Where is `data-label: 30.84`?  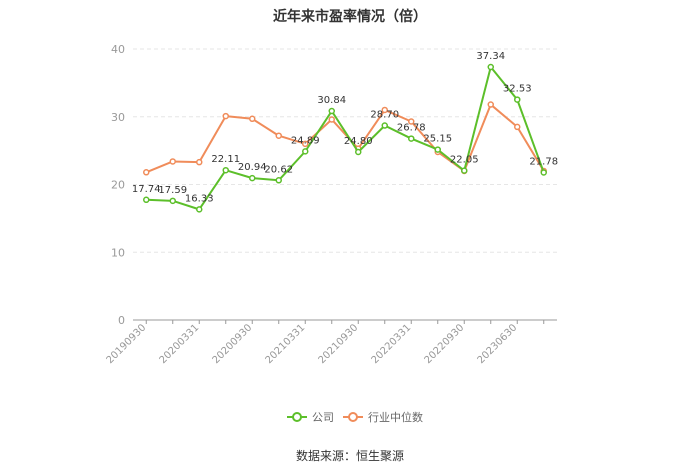 data-label: 30.84 is located at coordinates (331, 100).